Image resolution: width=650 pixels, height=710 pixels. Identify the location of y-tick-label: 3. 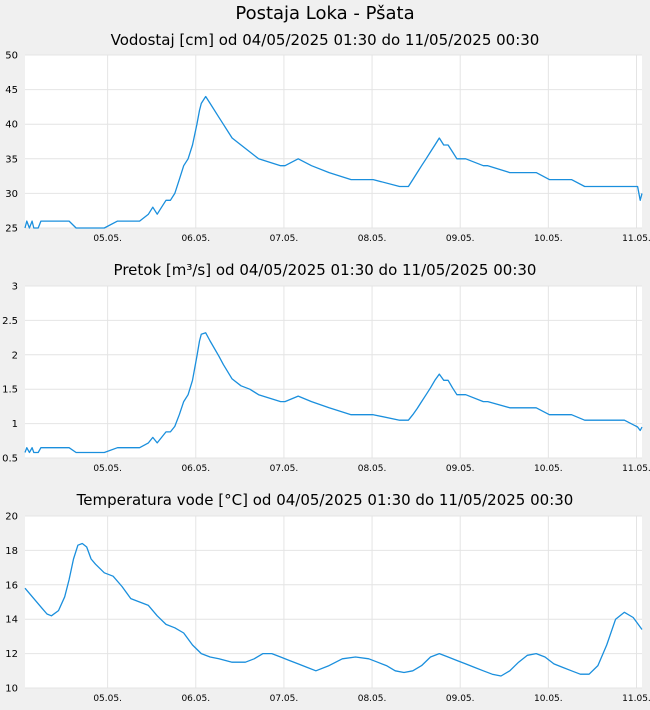
(15, 287).